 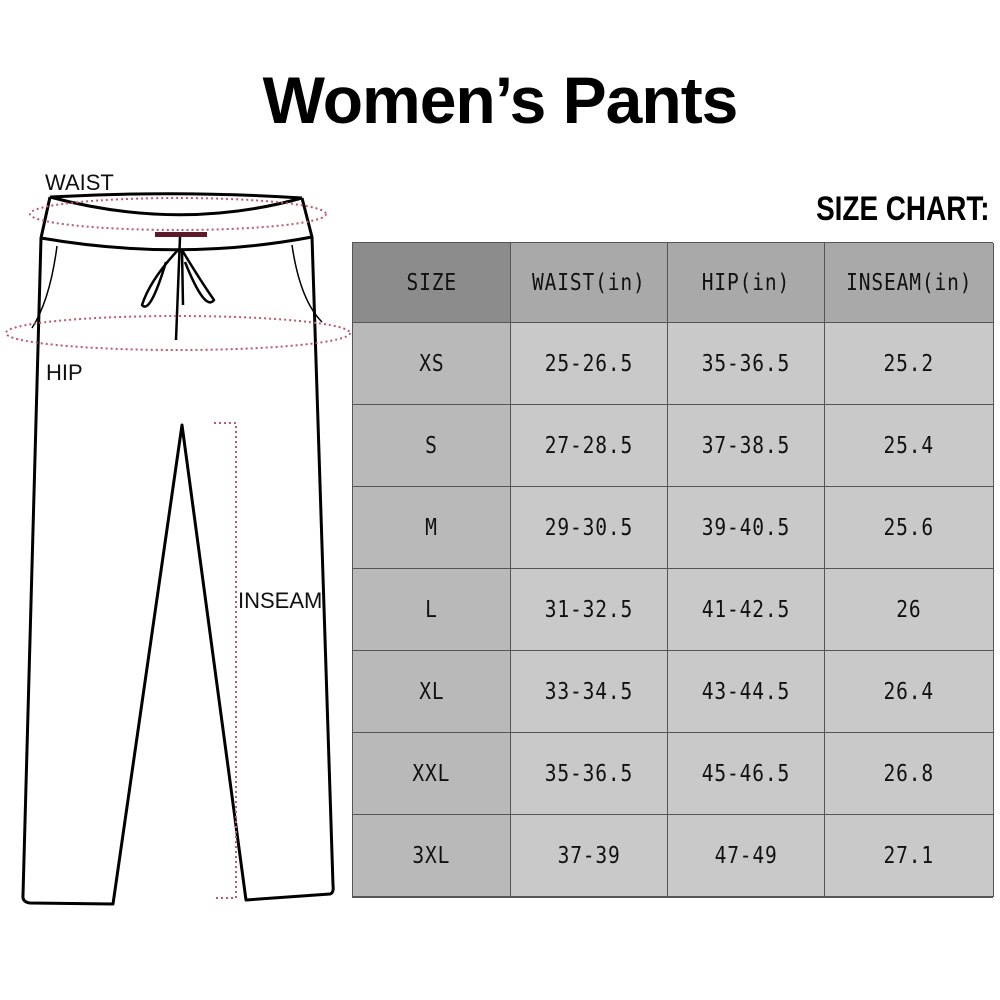 I want to click on hip-measure-icon, so click(x=178, y=333).